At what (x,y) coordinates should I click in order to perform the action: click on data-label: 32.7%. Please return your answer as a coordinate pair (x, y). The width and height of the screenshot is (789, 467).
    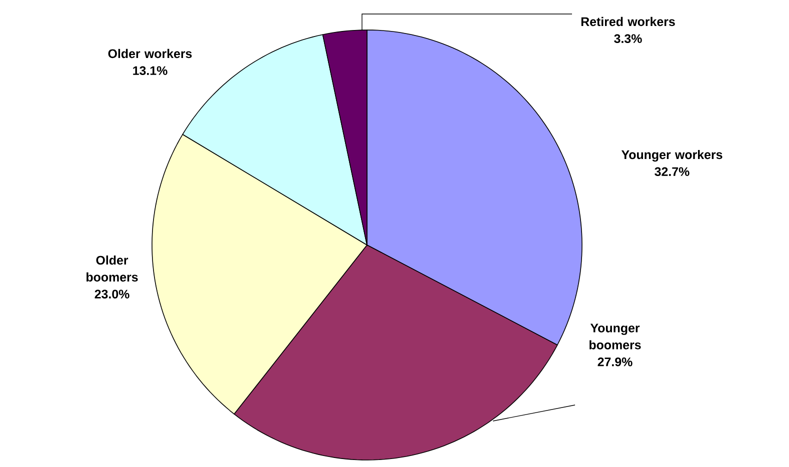
    Looking at the image, I should click on (672, 171).